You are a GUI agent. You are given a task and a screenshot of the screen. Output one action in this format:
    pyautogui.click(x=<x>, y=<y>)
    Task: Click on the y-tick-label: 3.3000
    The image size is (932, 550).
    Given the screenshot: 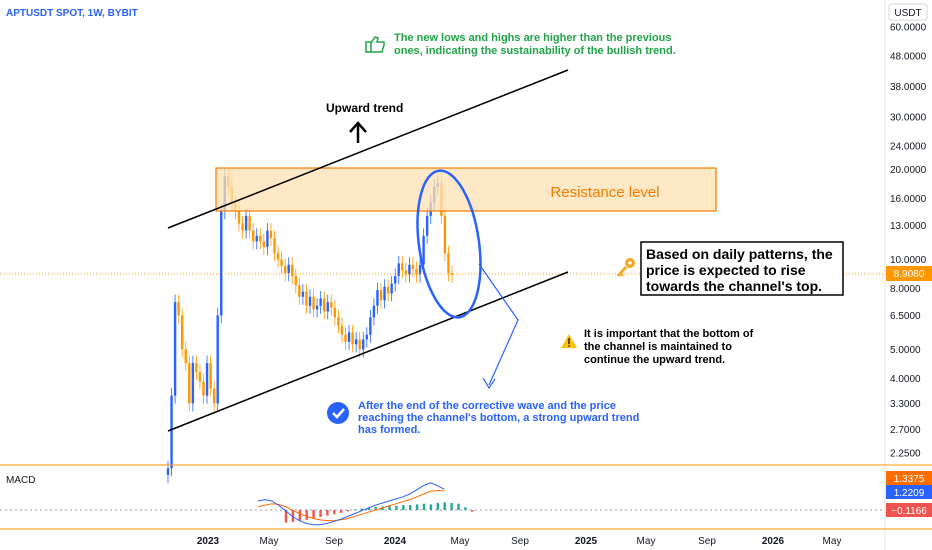 What is the action you would take?
    pyautogui.click(x=905, y=404)
    